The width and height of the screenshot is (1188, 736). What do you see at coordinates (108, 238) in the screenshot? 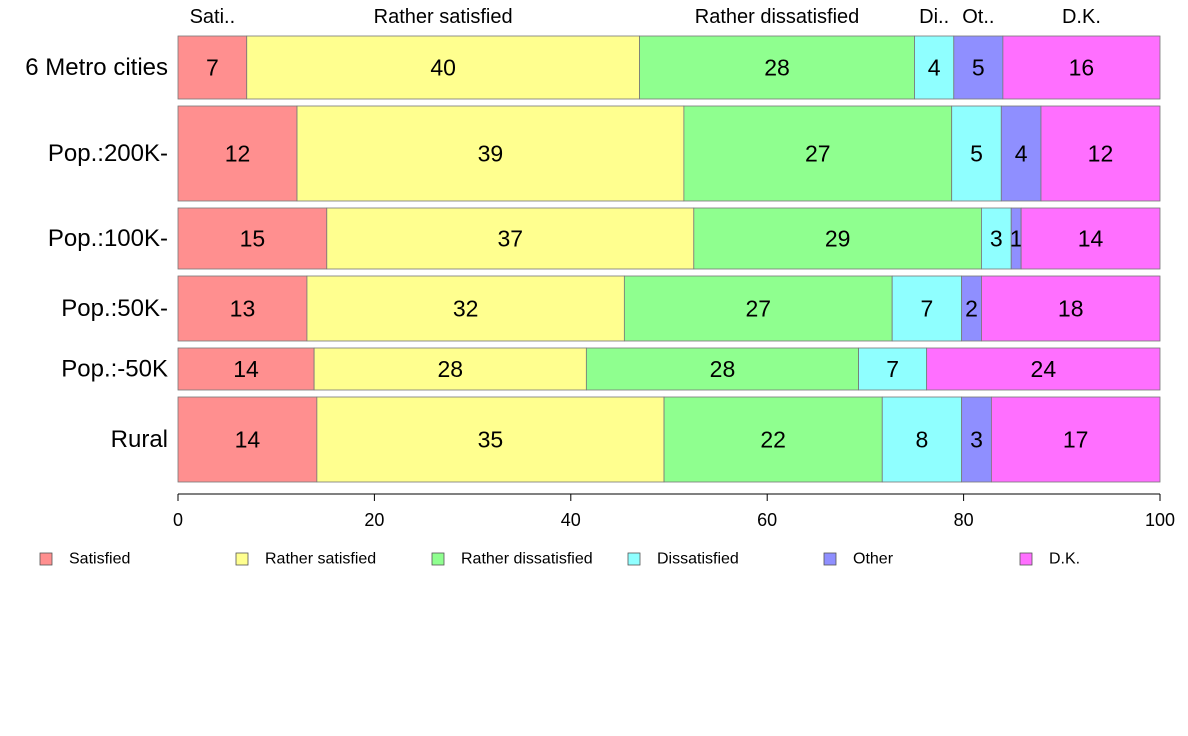
I see `category-label: Pop.:100K-` at bounding box center [108, 238].